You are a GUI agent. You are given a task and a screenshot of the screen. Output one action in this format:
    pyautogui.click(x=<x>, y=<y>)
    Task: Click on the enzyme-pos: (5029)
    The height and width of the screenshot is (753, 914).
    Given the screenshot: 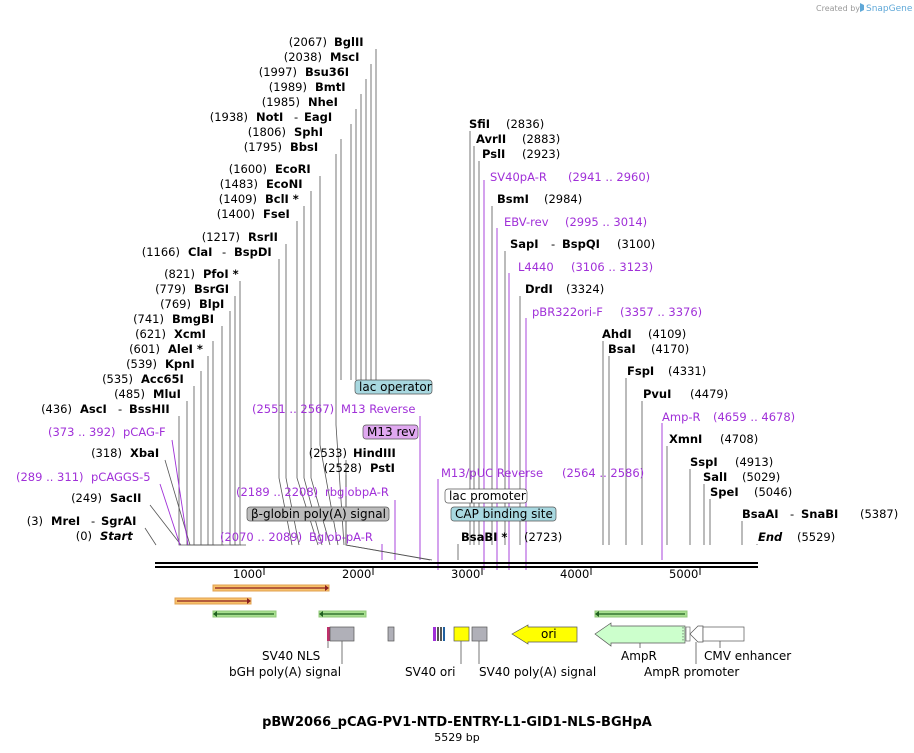 What is the action you would take?
    pyautogui.click(x=761, y=477)
    